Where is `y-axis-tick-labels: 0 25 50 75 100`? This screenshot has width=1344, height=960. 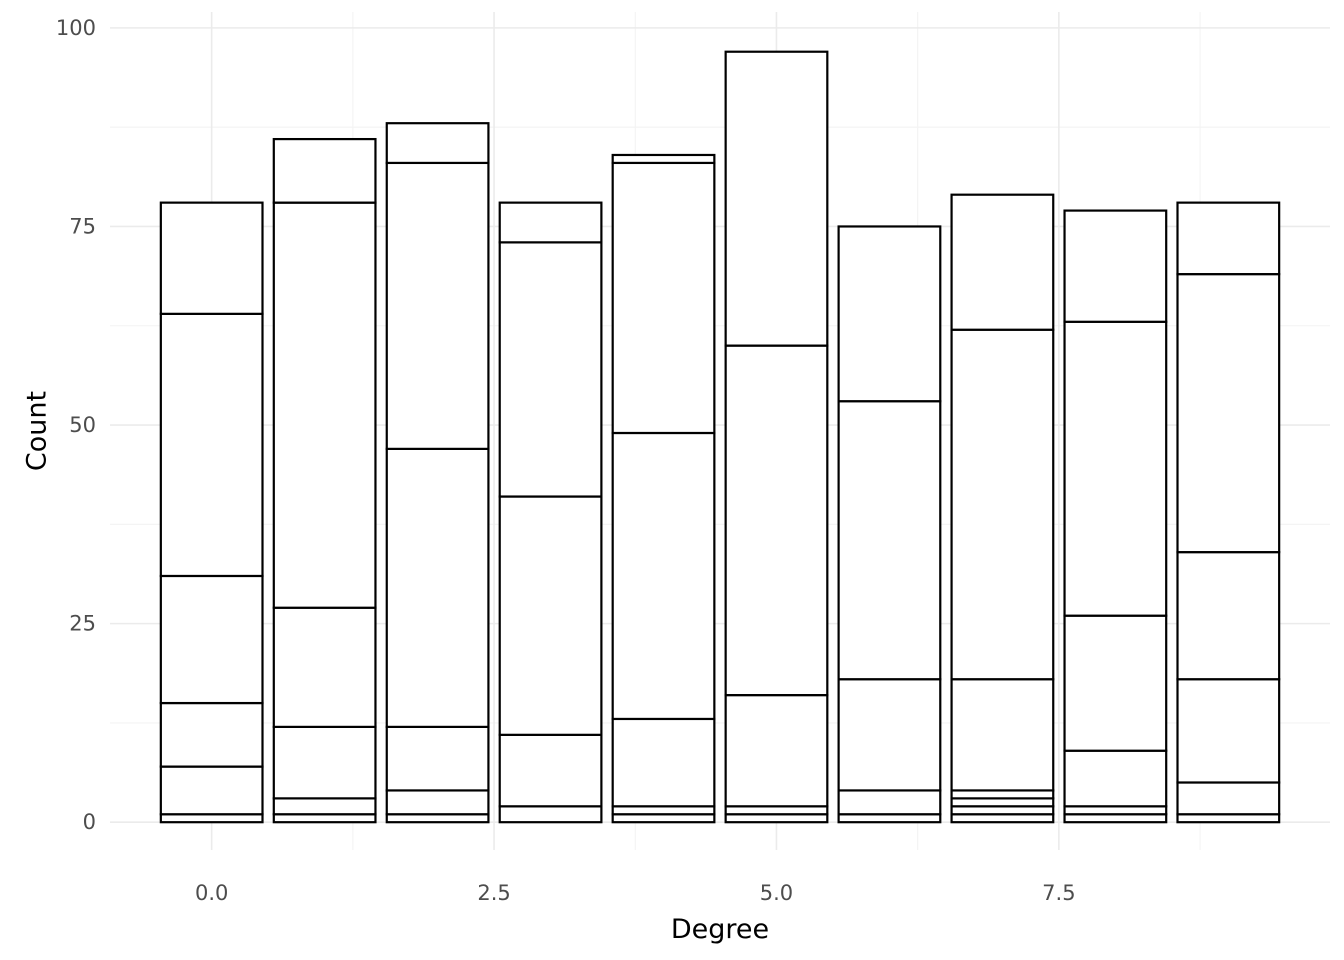
y-axis-tick-labels: 0 25 50 75 100 is located at coordinates (76, 425).